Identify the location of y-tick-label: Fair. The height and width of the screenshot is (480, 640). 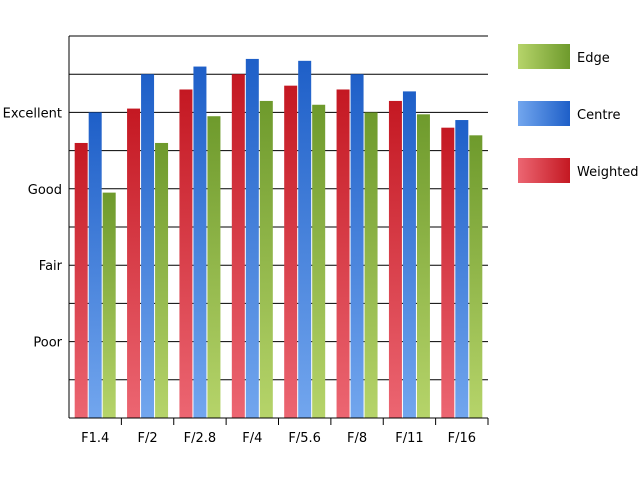
(51, 266).